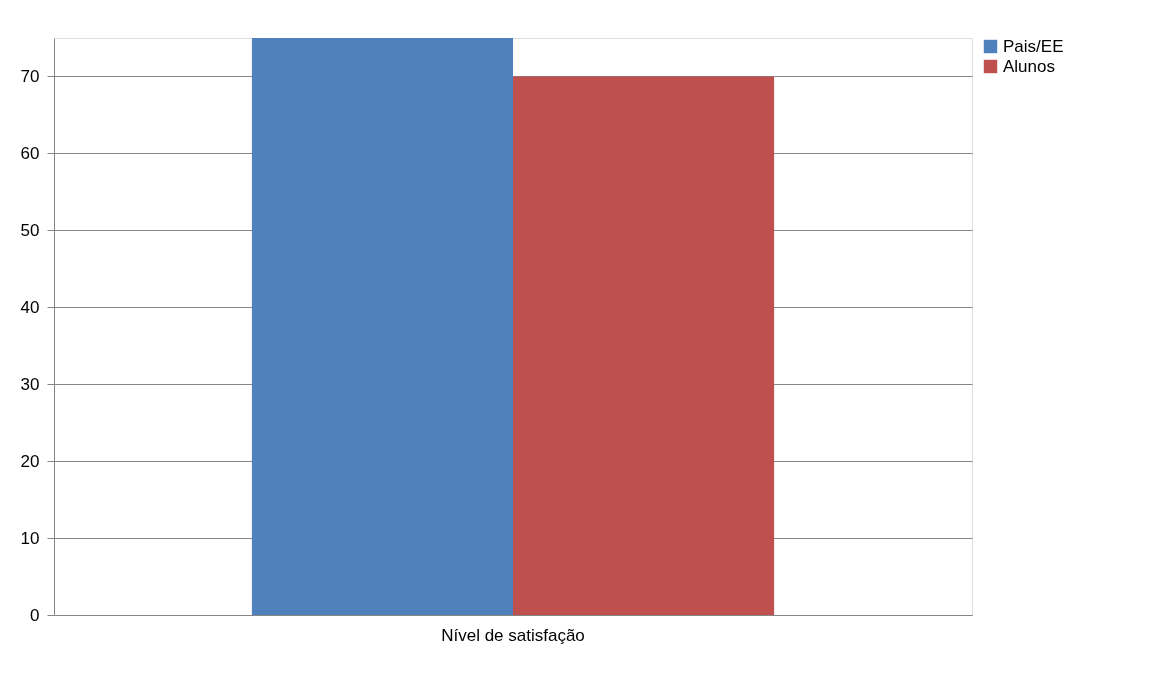 This screenshot has height=677, width=1150. What do you see at coordinates (513, 635) in the screenshot?
I see `x-tick-label: Nível de satisfação` at bounding box center [513, 635].